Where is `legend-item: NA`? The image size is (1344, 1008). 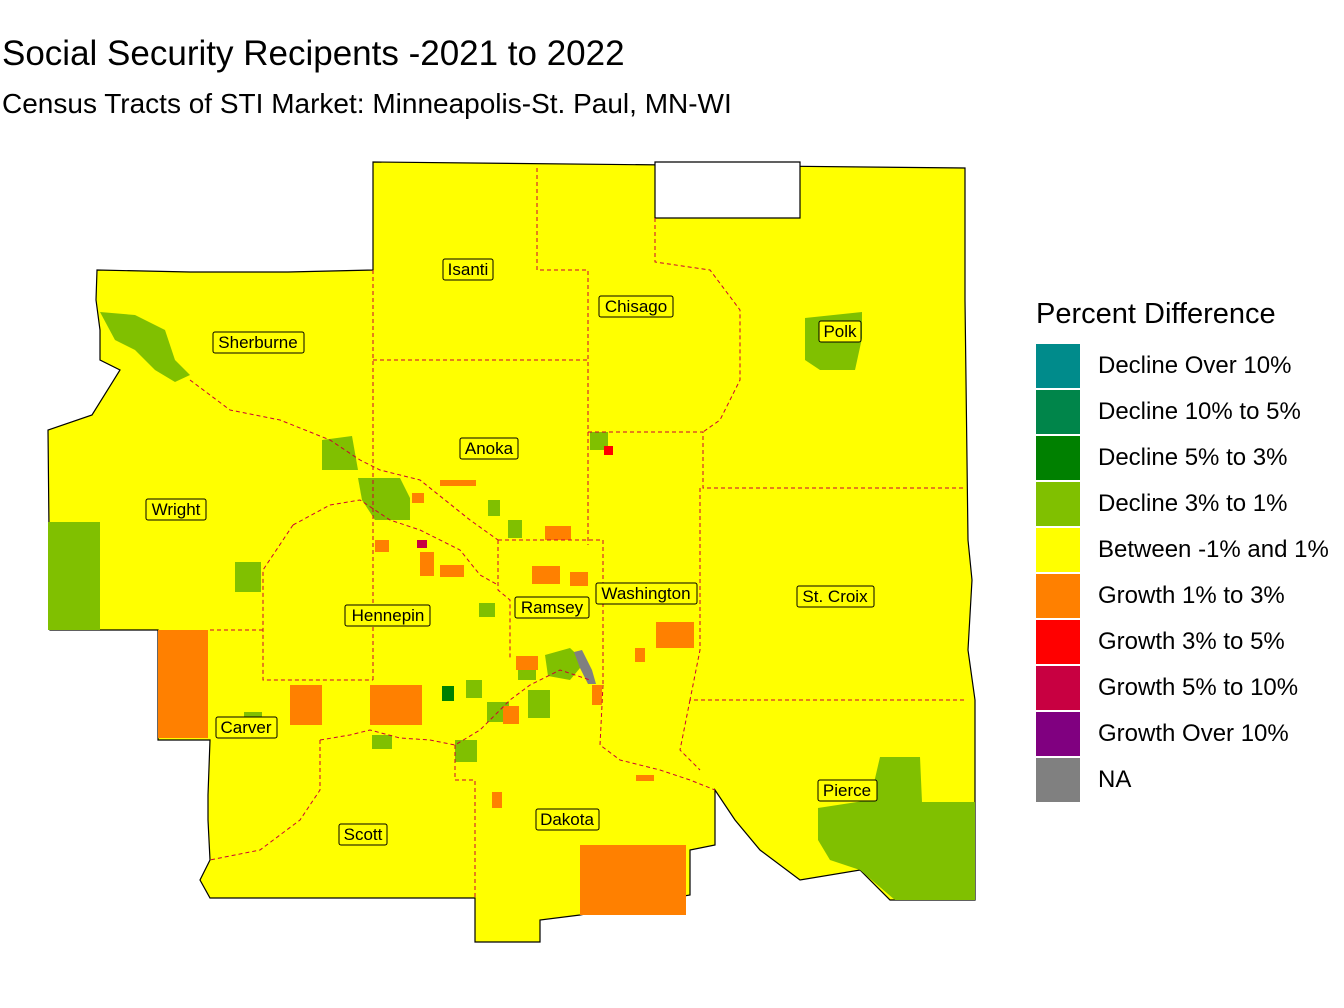 legend-item: NA is located at coordinates (1182, 780).